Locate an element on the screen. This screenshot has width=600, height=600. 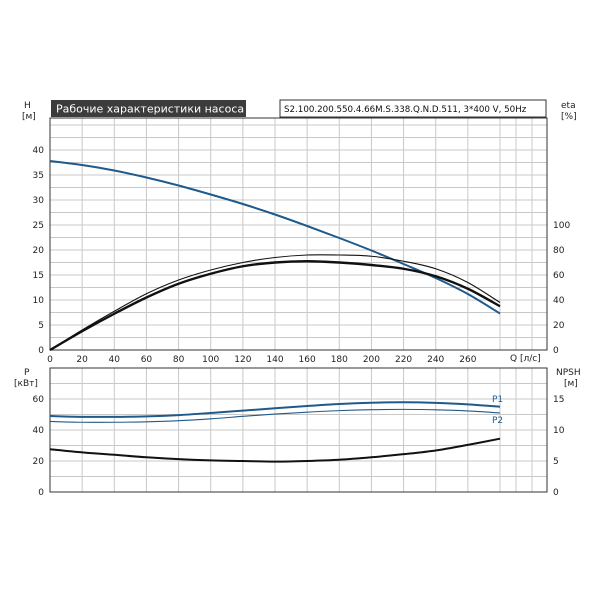
x-tick-label: 220 is located at coordinates (403, 360).